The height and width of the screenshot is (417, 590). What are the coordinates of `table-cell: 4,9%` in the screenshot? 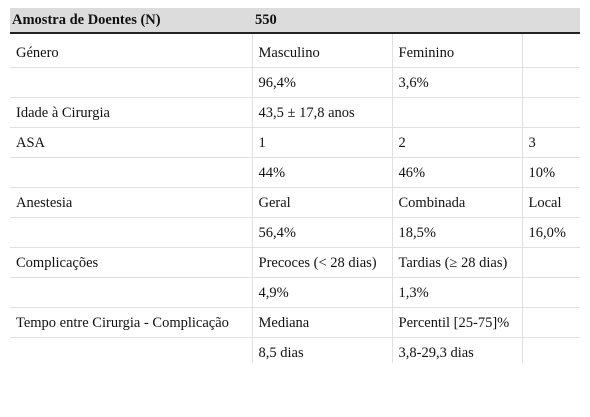 It's located at (322, 292).